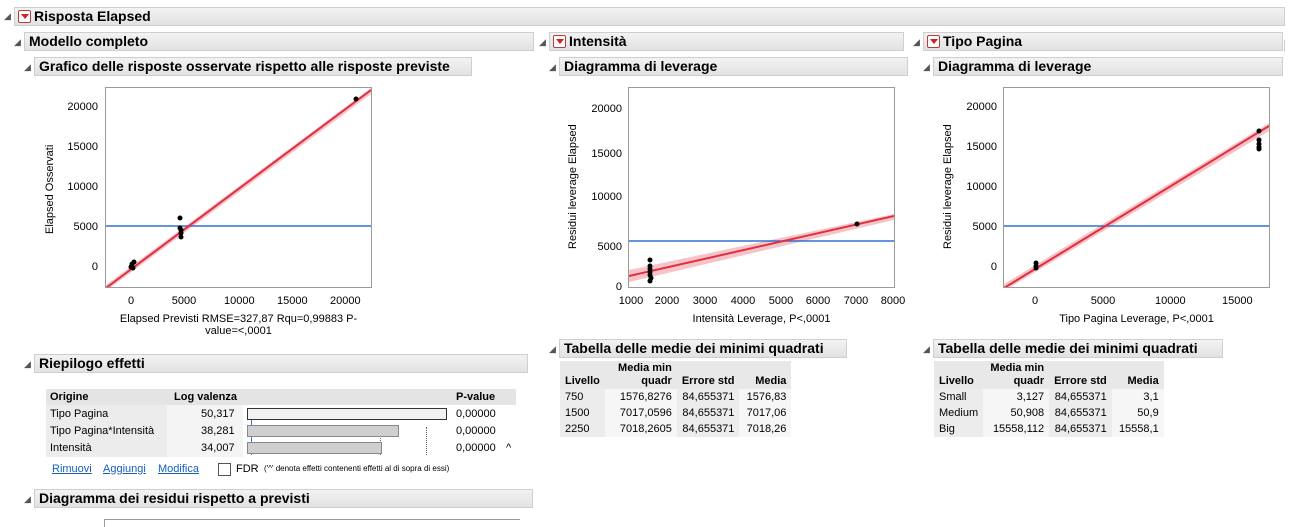  I want to click on cell: 7017,06, so click(765, 413).